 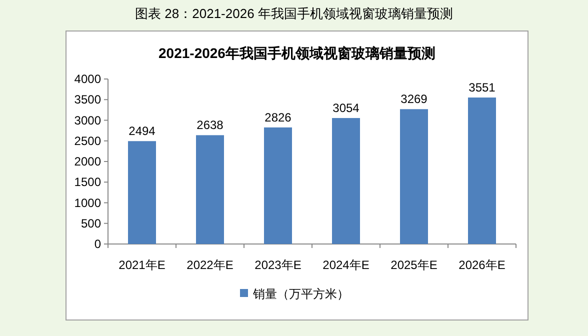 I want to click on x-tick-label: 2024年E, so click(x=346, y=265).